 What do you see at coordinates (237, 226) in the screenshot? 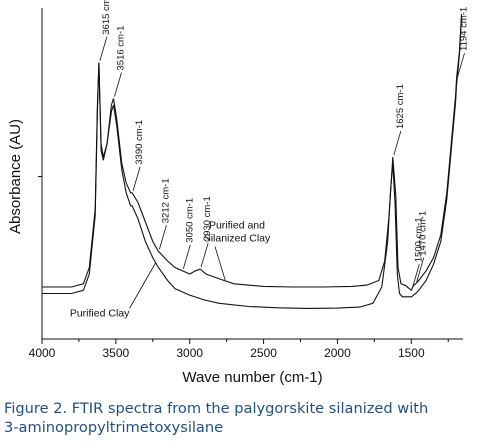
I see `curve-label-silanized-line-1: Purified and` at bounding box center [237, 226].